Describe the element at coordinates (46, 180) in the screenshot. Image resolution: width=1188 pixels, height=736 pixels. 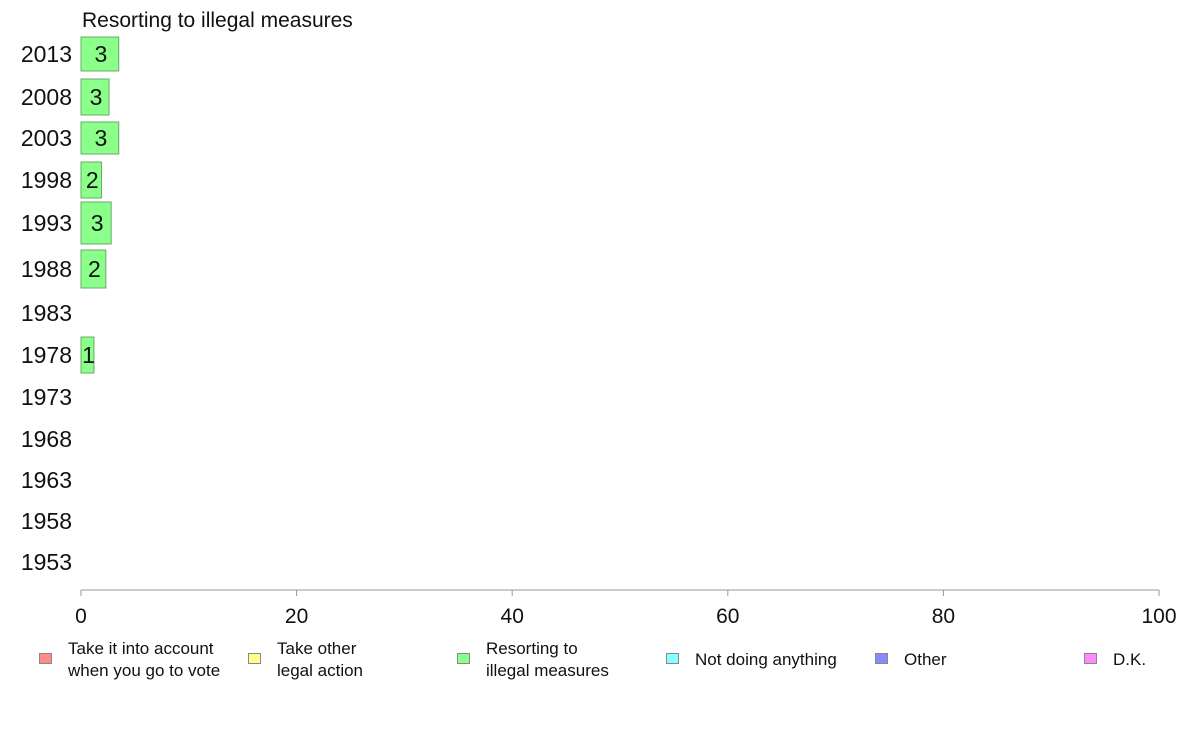
I see `year-label: 1998` at that location.